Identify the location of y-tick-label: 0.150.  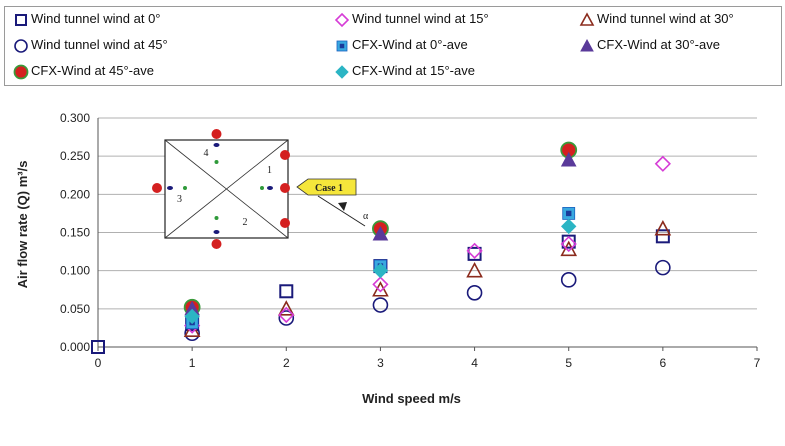
(75, 233).